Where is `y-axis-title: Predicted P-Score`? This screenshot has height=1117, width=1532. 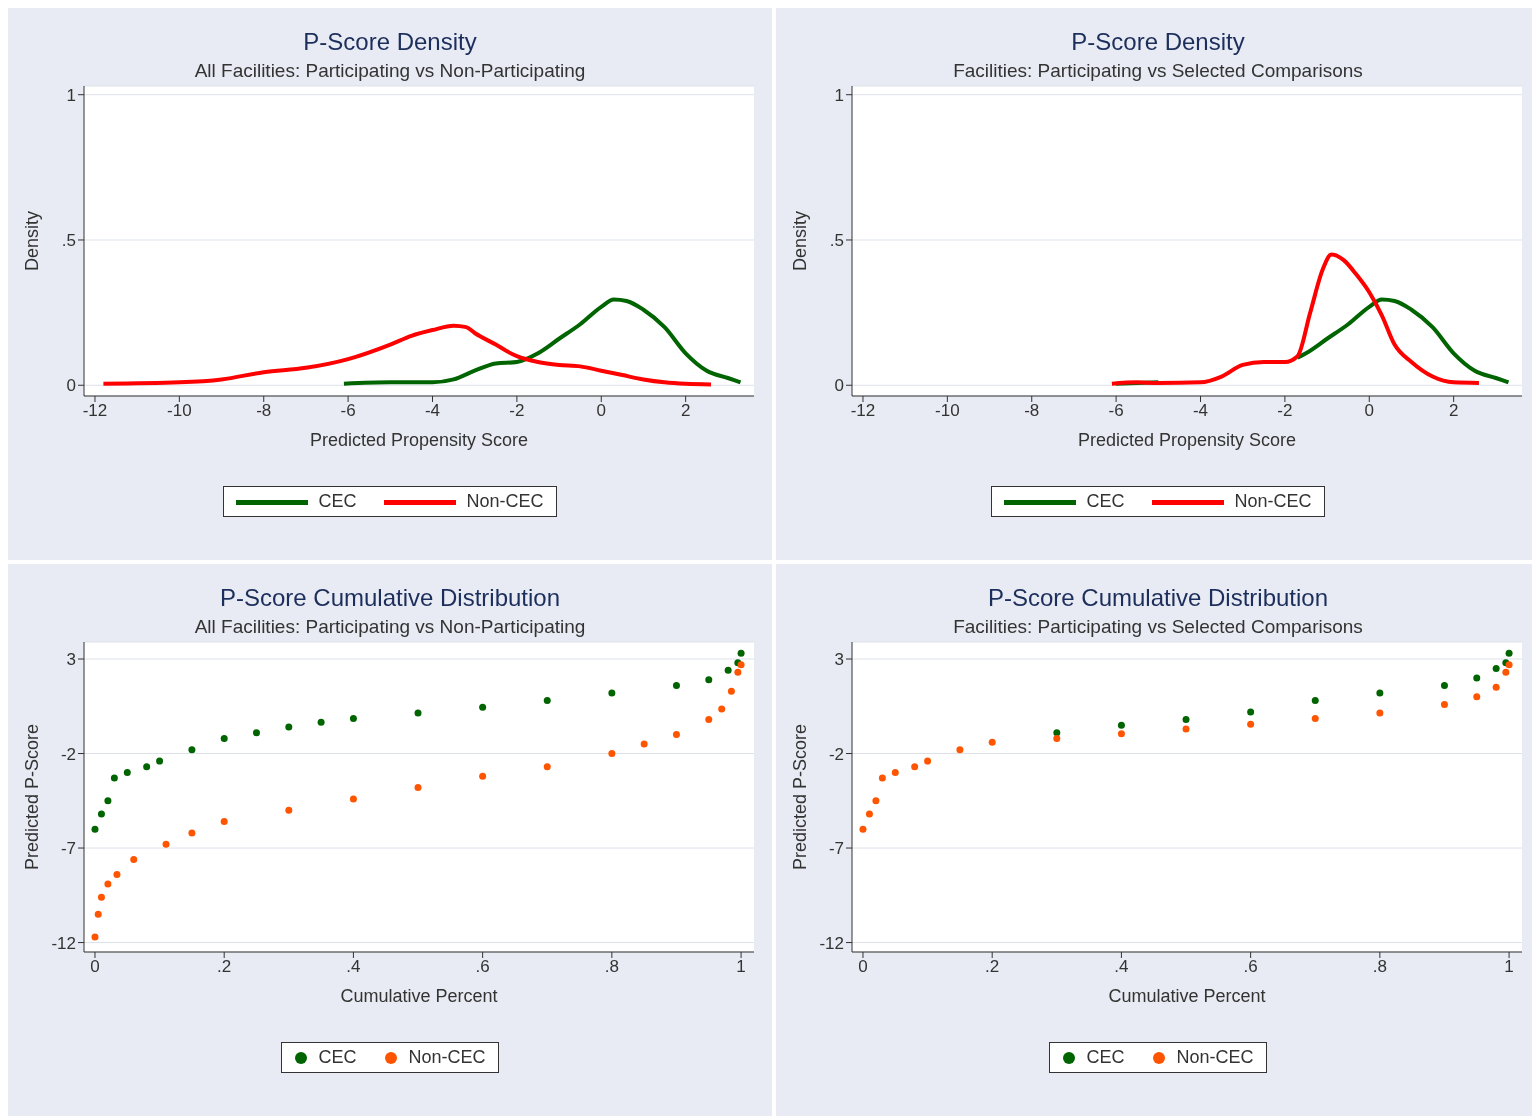
y-axis-title: Predicted P-Score is located at coordinates (800, 797).